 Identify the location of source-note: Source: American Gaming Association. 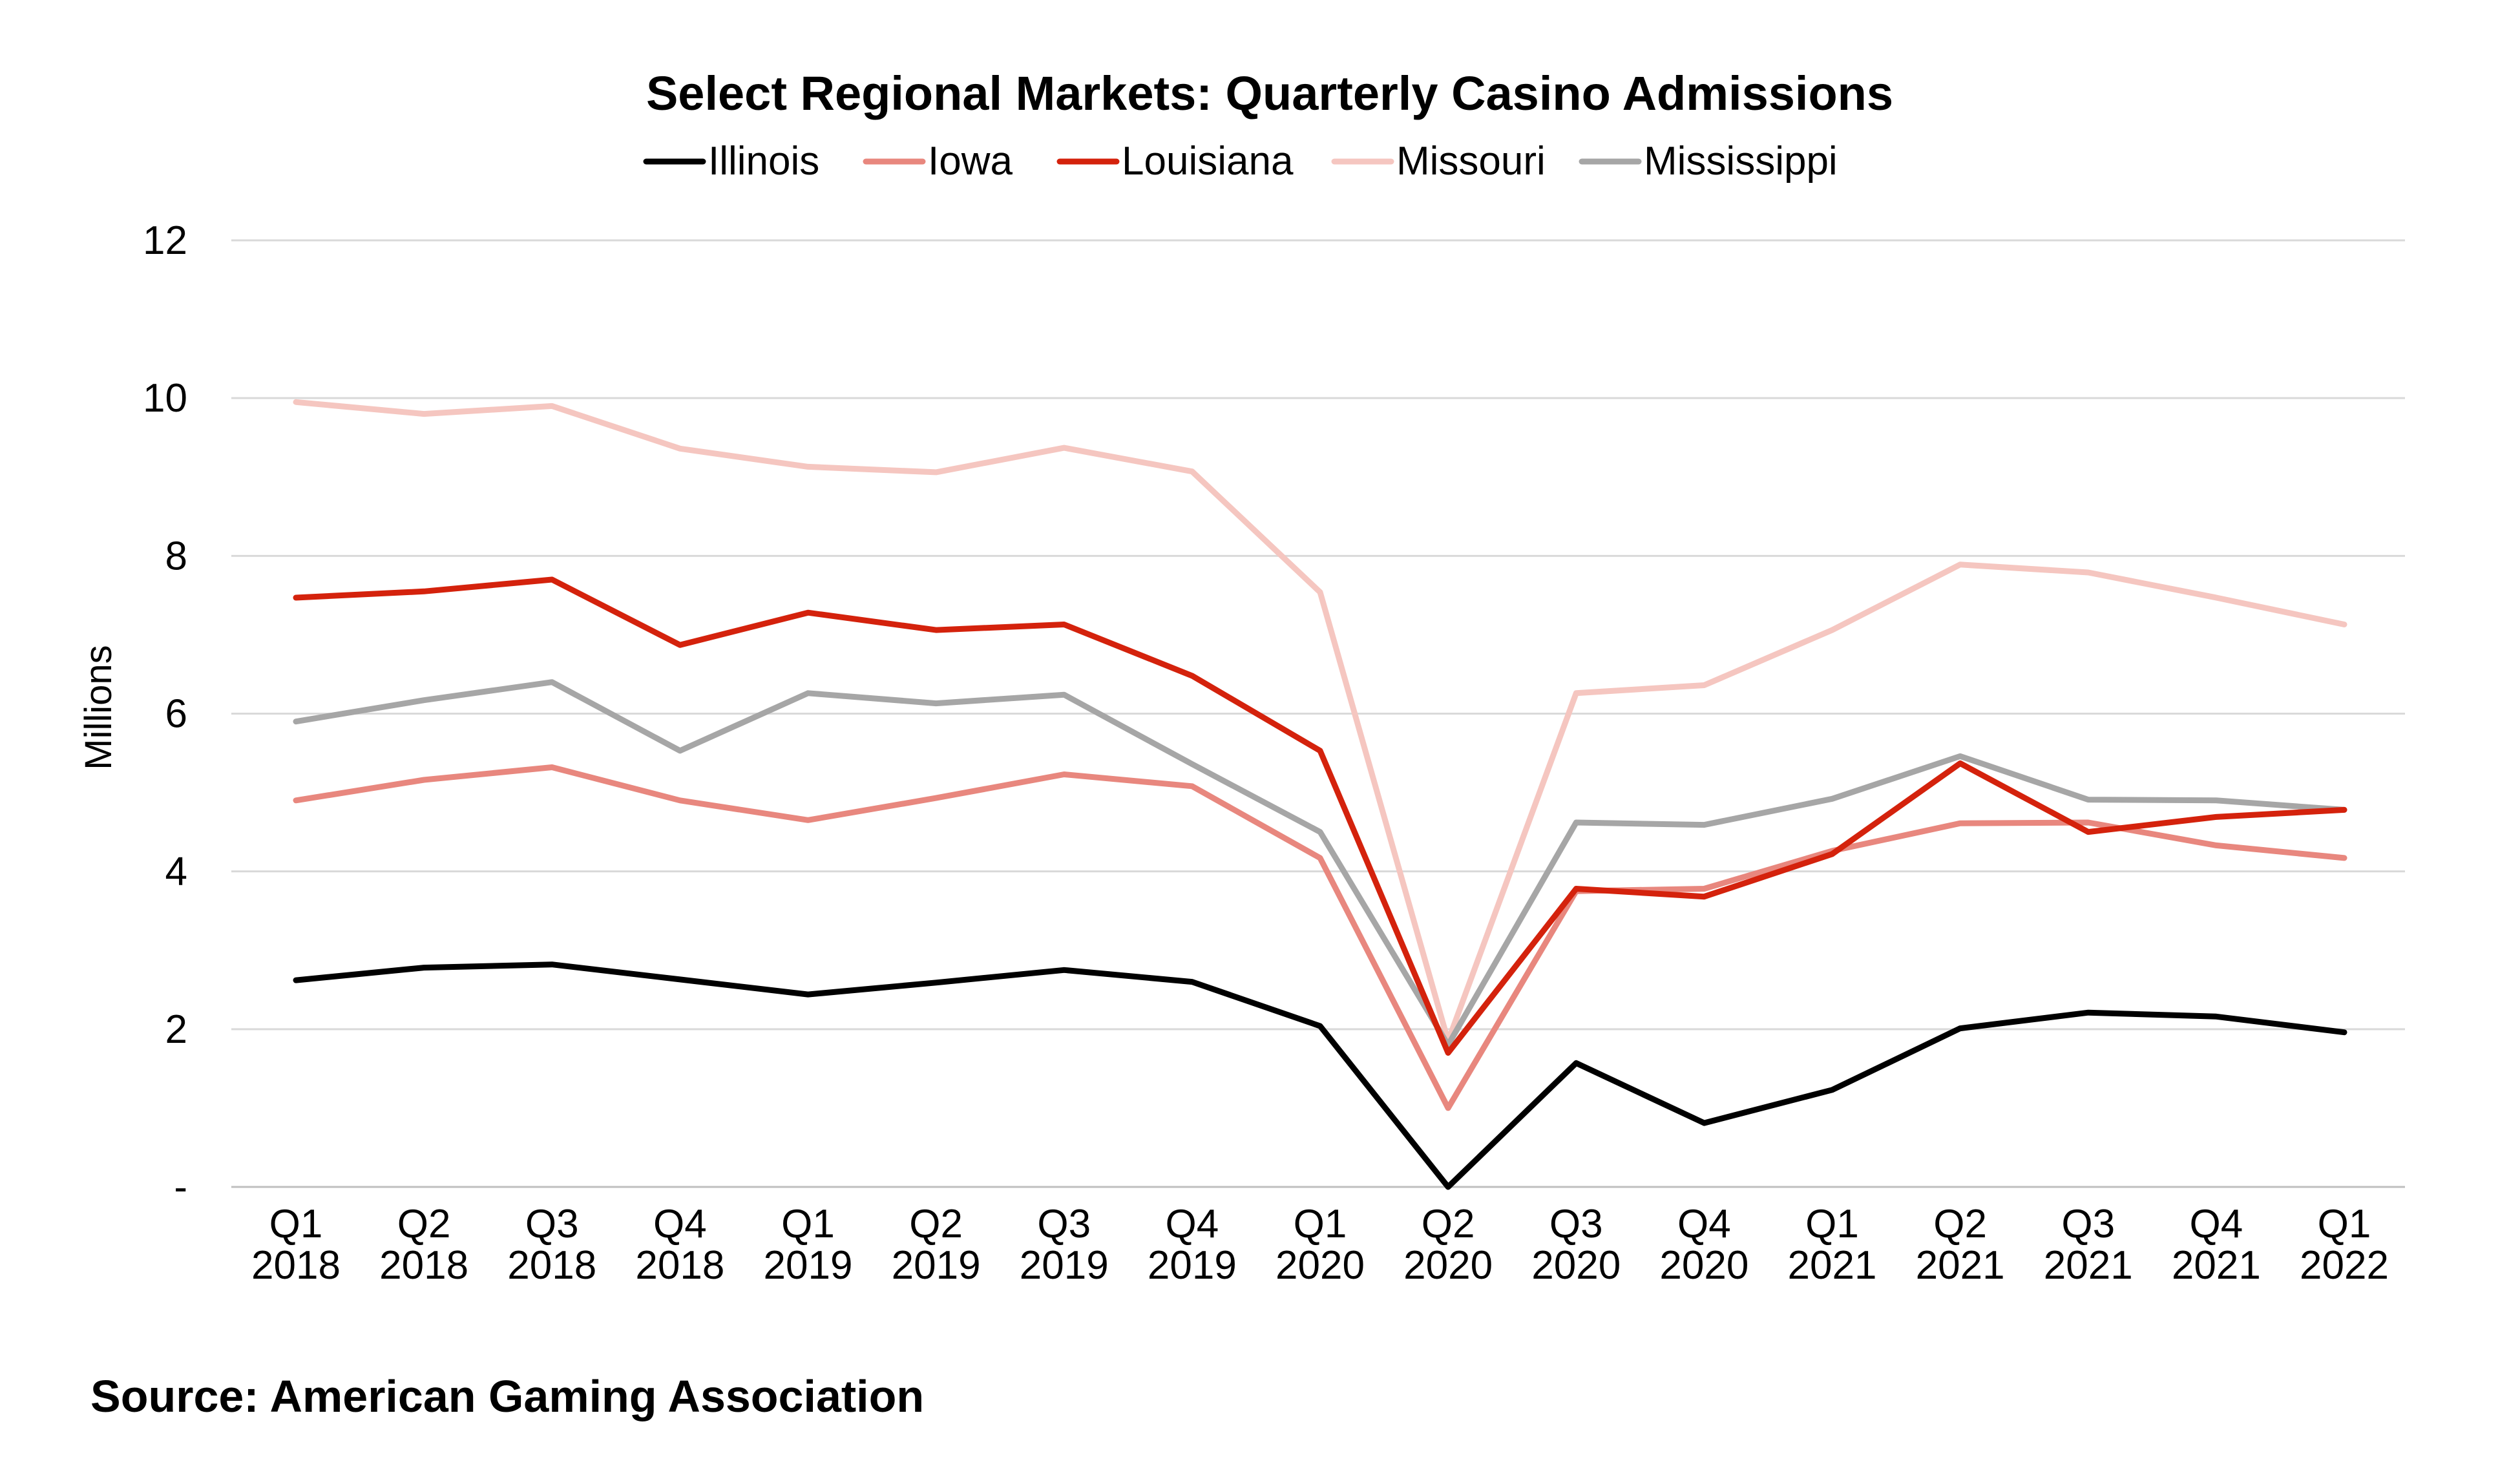
(507, 1396).